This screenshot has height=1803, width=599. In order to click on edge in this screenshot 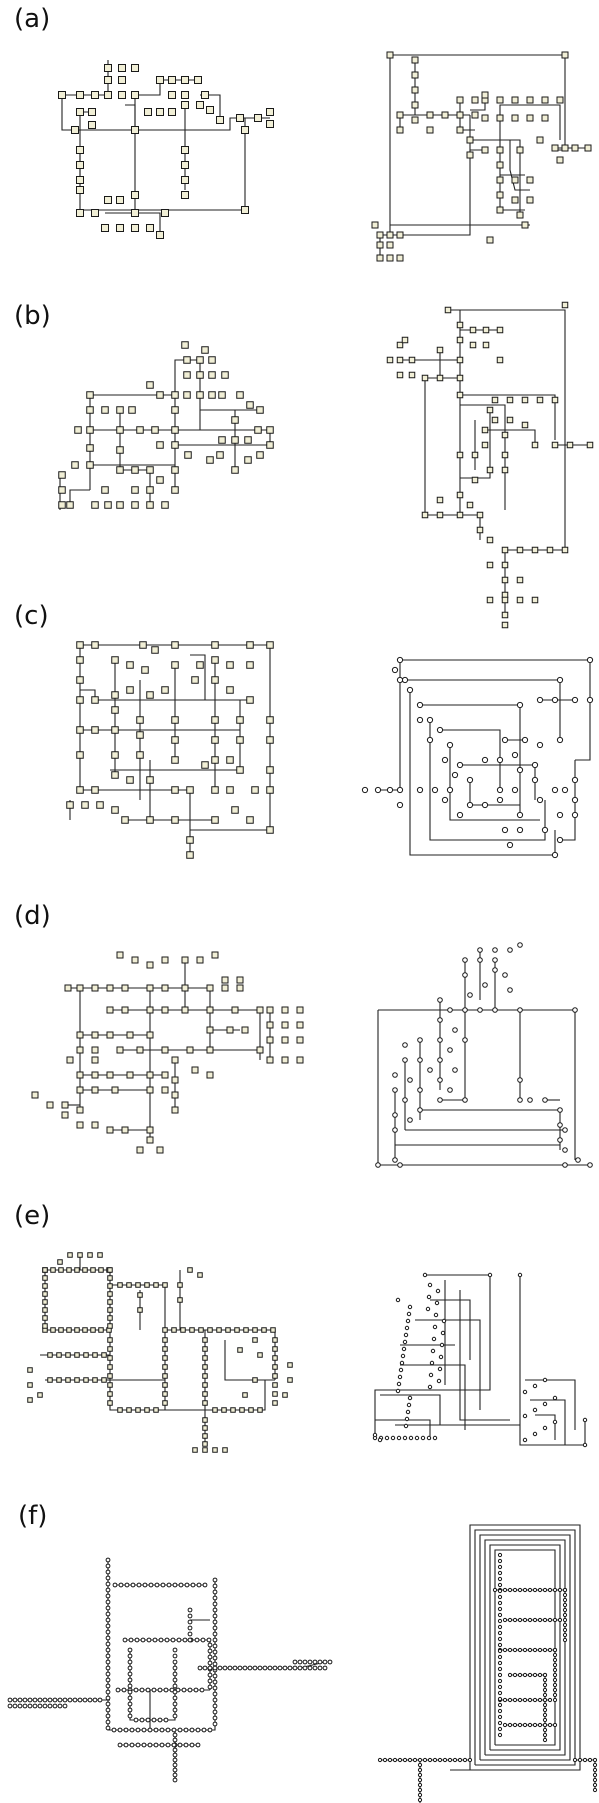, I will do `click(483, 457)`.